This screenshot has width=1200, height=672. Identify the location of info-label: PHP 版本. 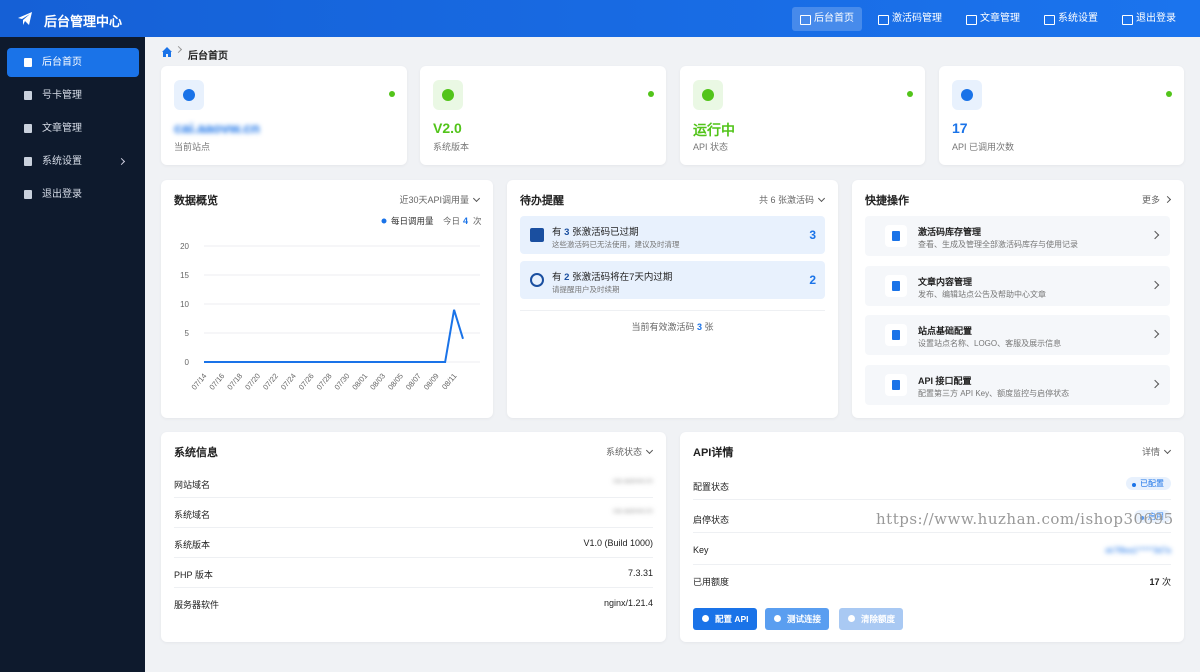
(193, 575).